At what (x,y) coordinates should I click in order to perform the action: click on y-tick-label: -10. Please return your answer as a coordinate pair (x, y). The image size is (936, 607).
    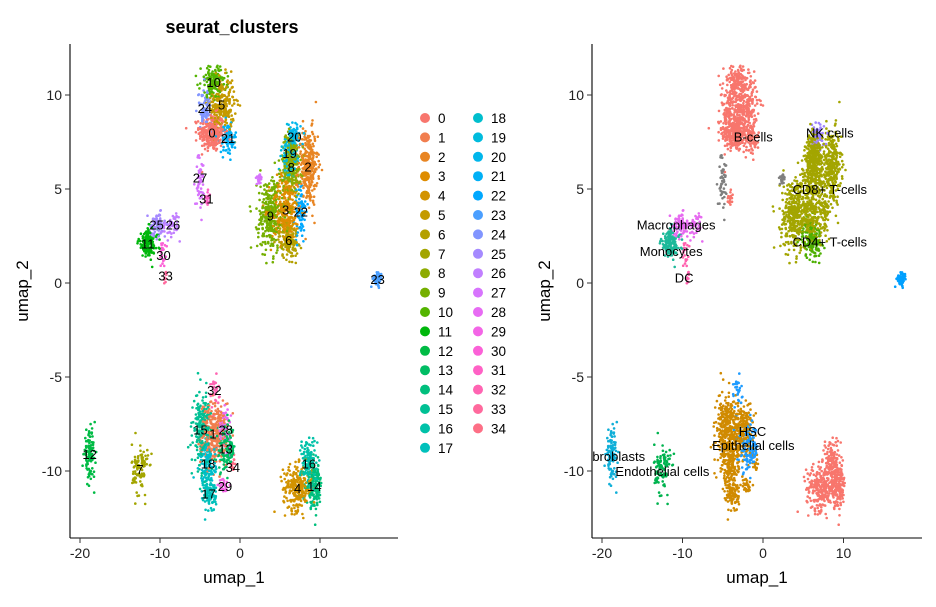
    Looking at the image, I should click on (52, 471).